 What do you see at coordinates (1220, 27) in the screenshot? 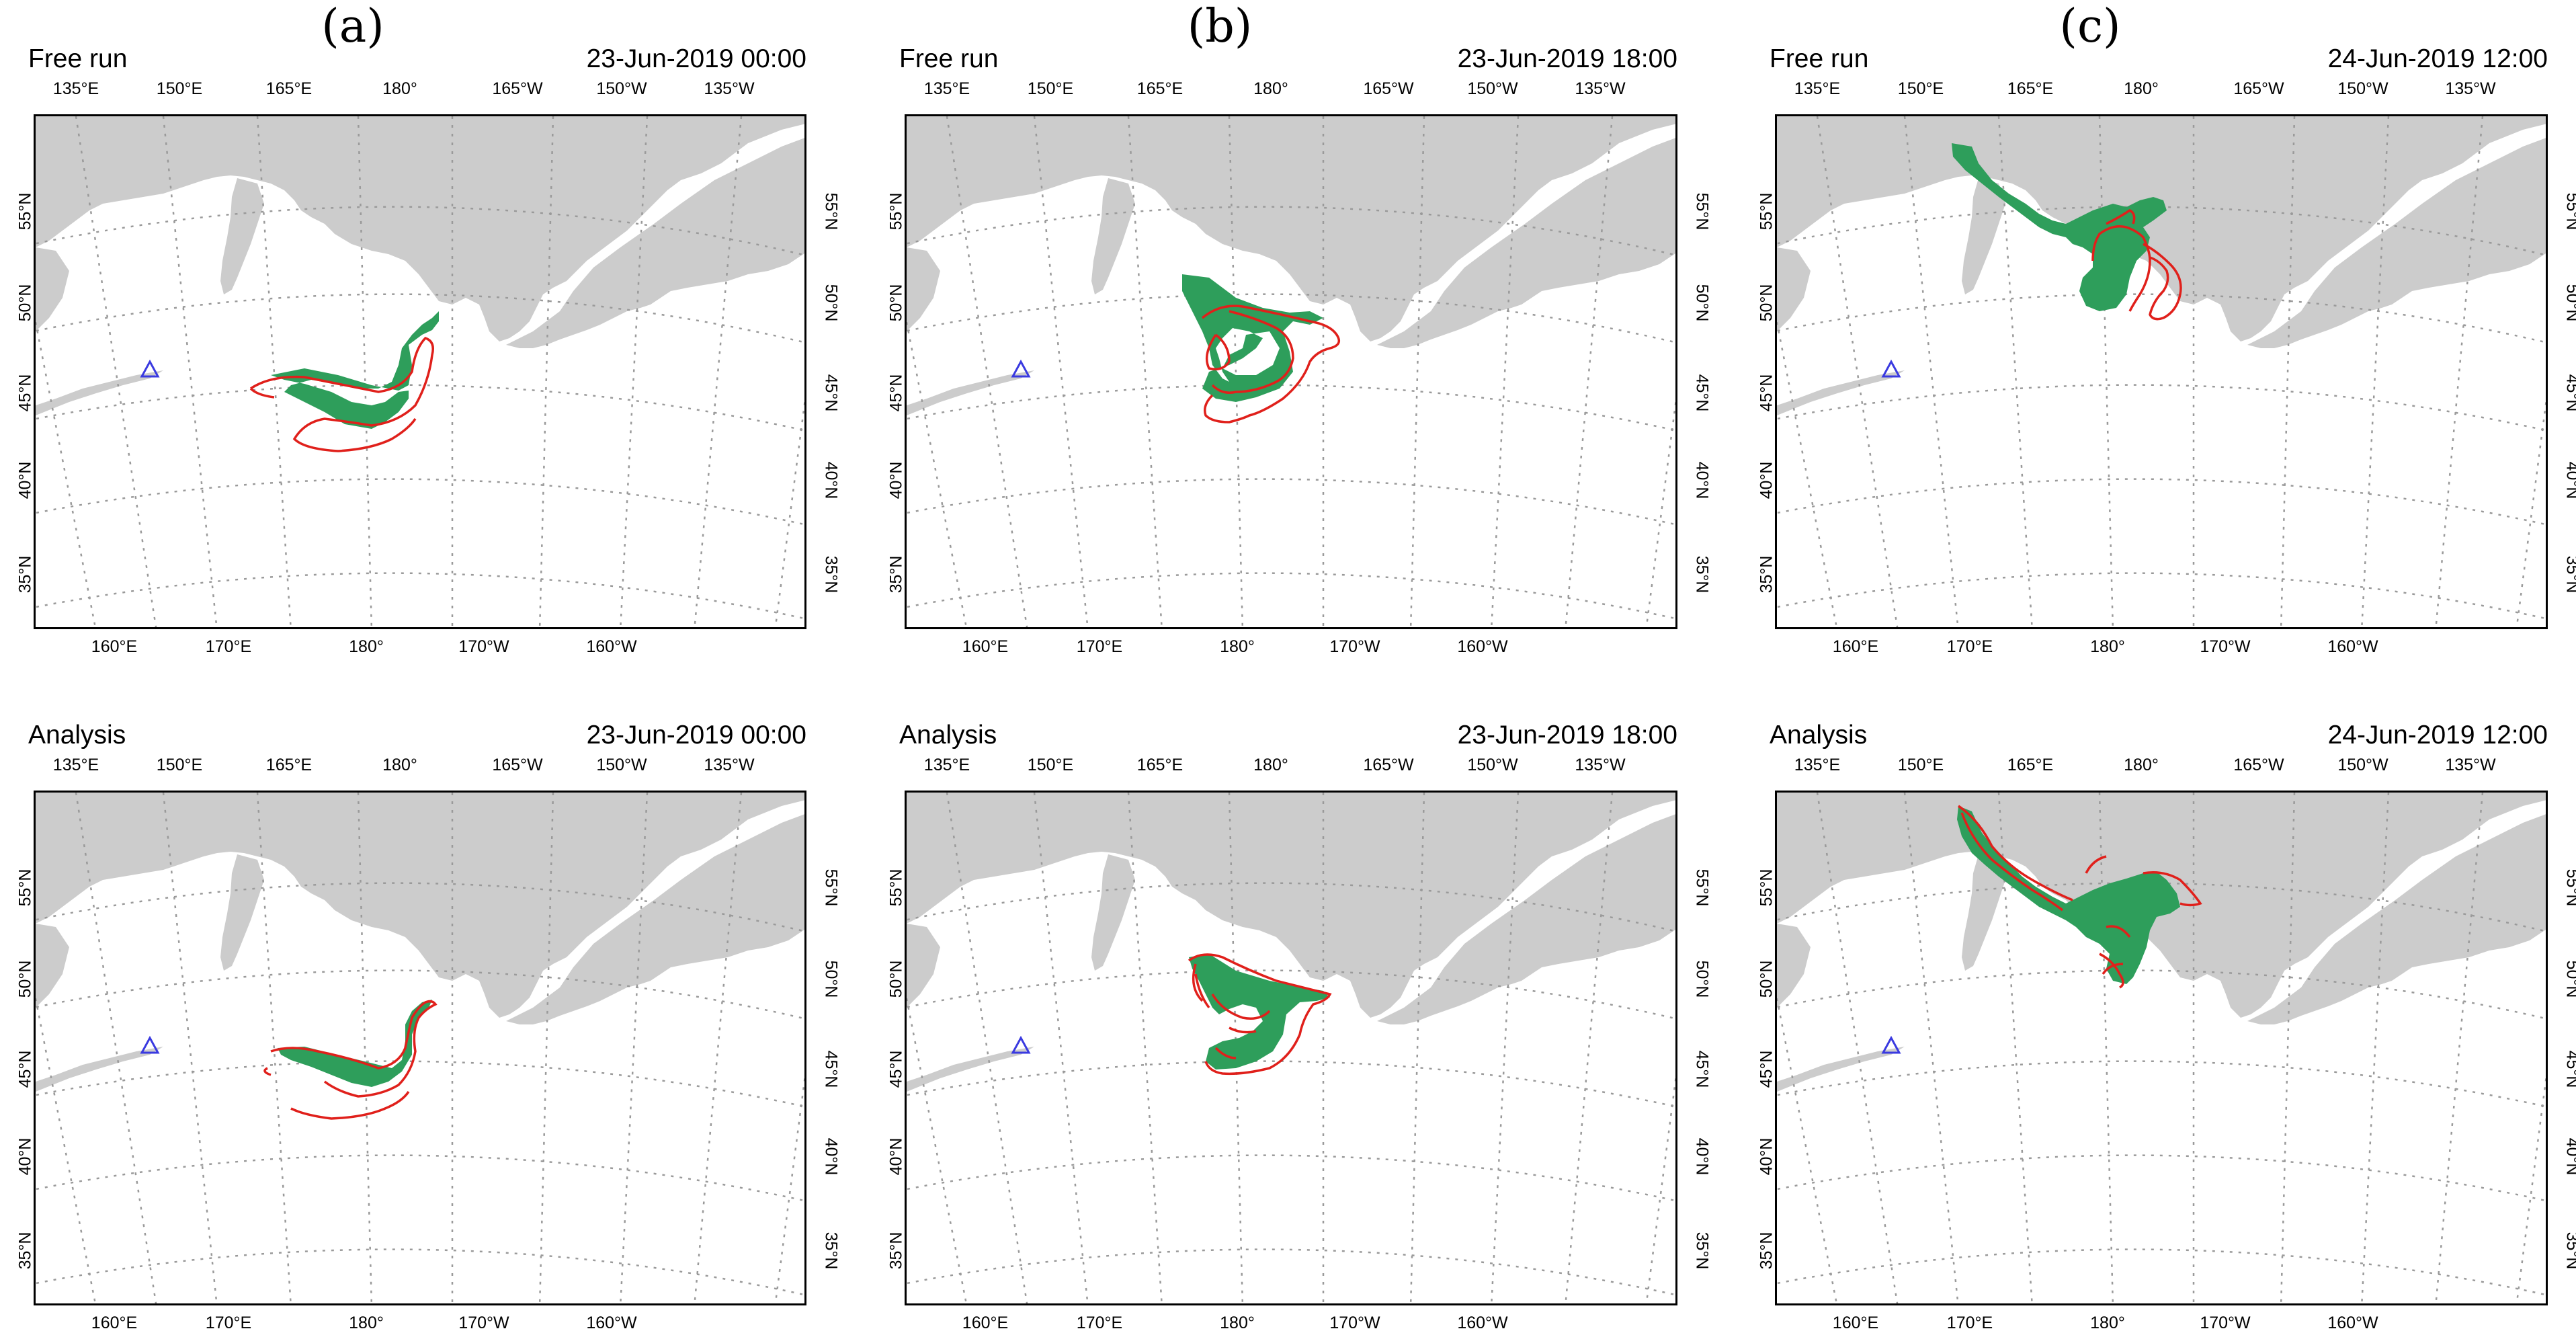
I see `column-label: (b)` at bounding box center [1220, 27].